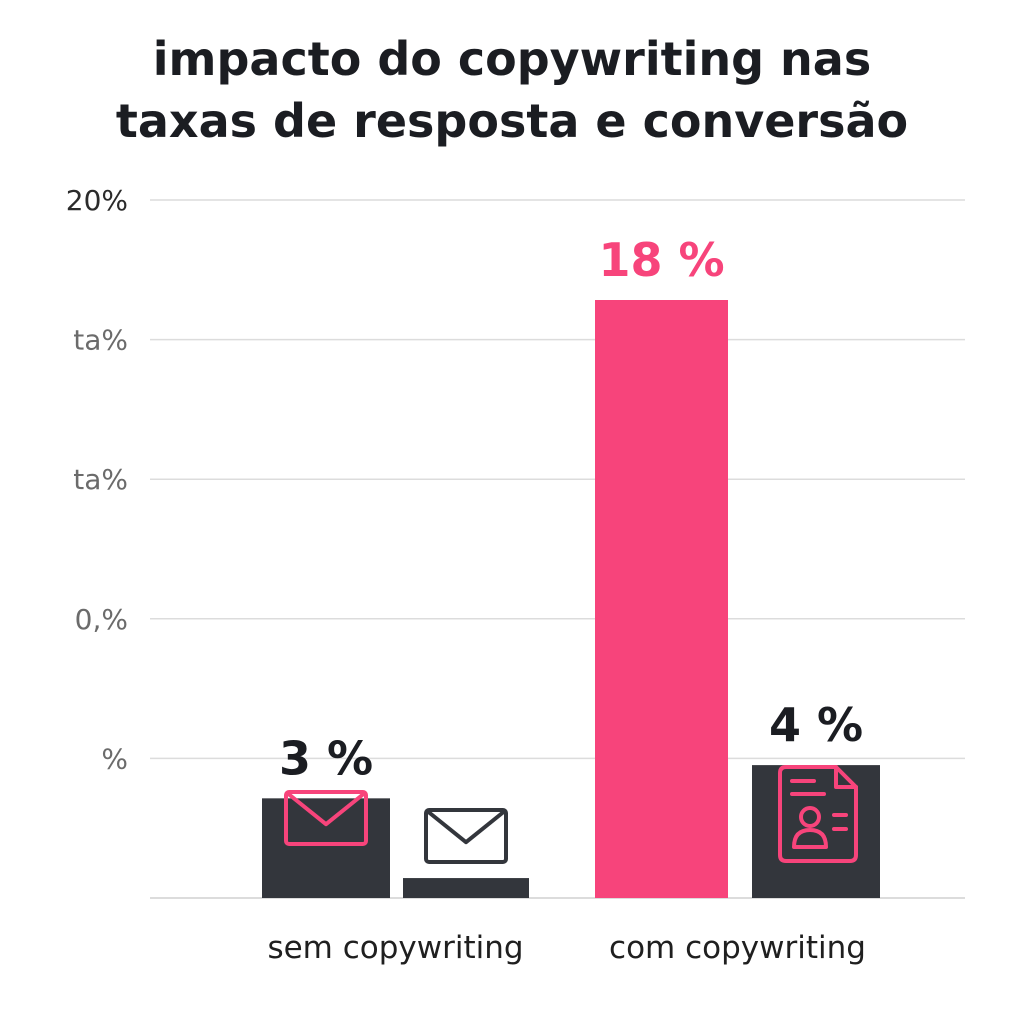  Describe the element at coordinates (661, 260) in the screenshot. I see `data-label: 18 %` at that location.